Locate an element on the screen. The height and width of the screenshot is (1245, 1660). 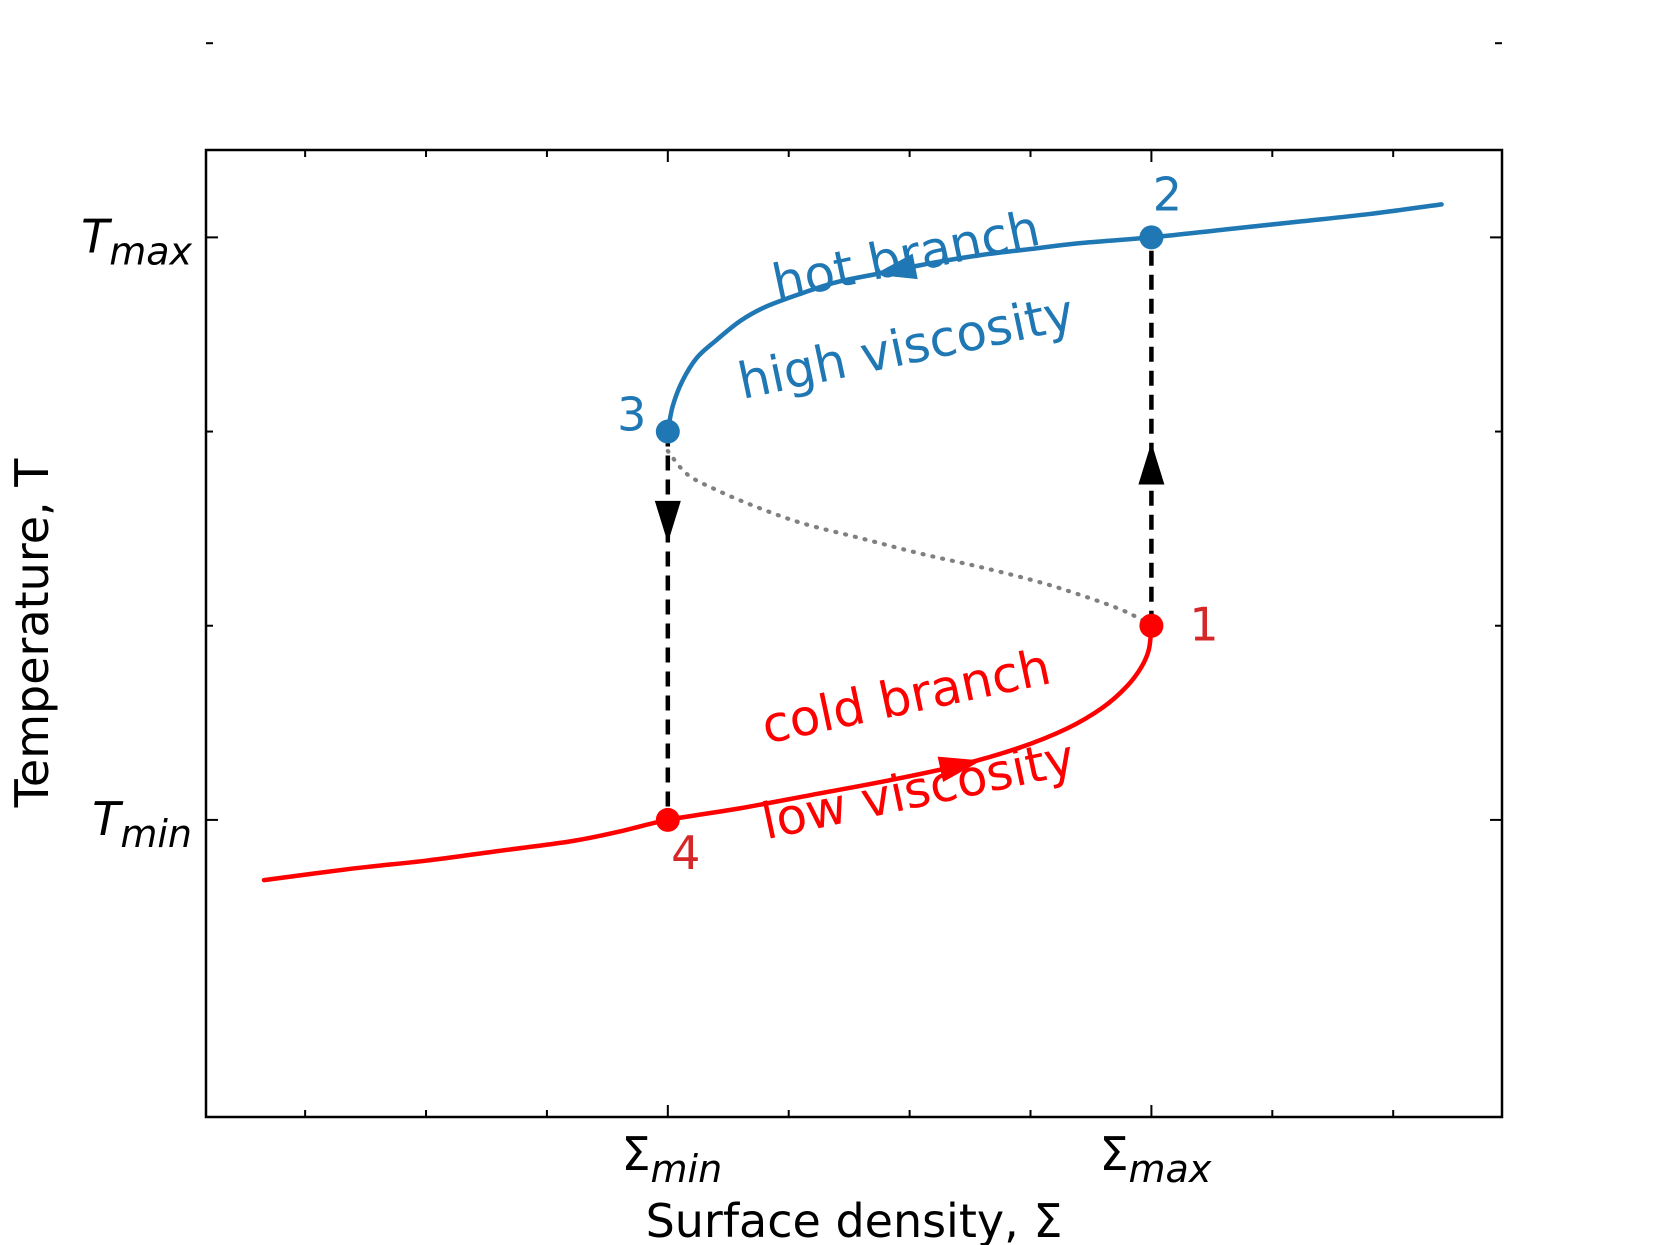
y-tick-label-min: Tmin is located at coordinates (142, 824).